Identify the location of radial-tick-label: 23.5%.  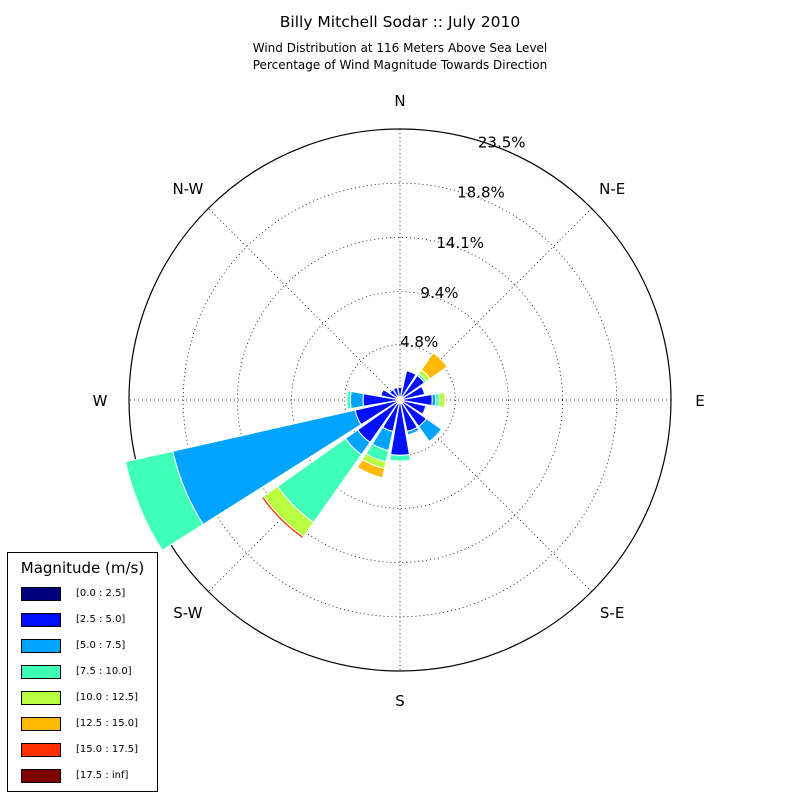
(502, 143).